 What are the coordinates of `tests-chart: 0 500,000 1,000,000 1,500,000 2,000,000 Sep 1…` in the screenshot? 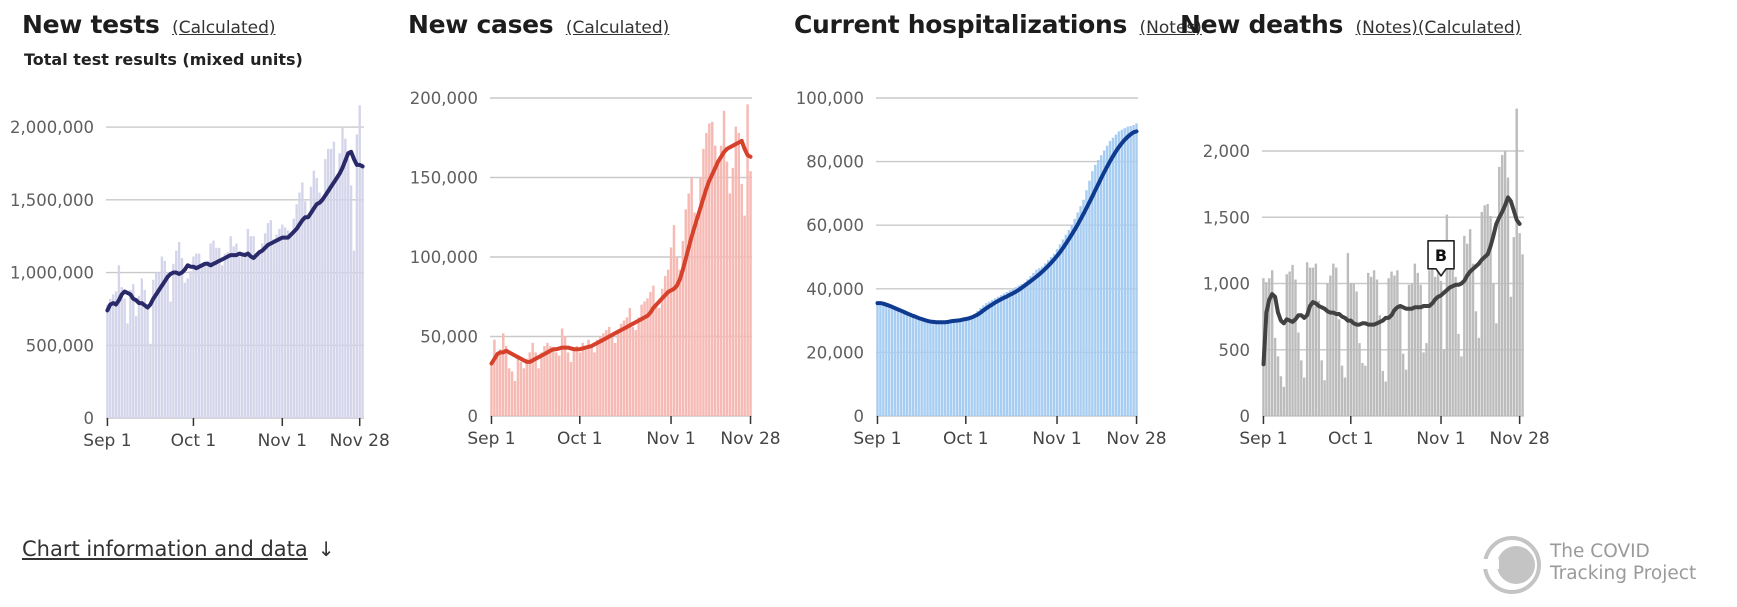 It's located at (200, 278).